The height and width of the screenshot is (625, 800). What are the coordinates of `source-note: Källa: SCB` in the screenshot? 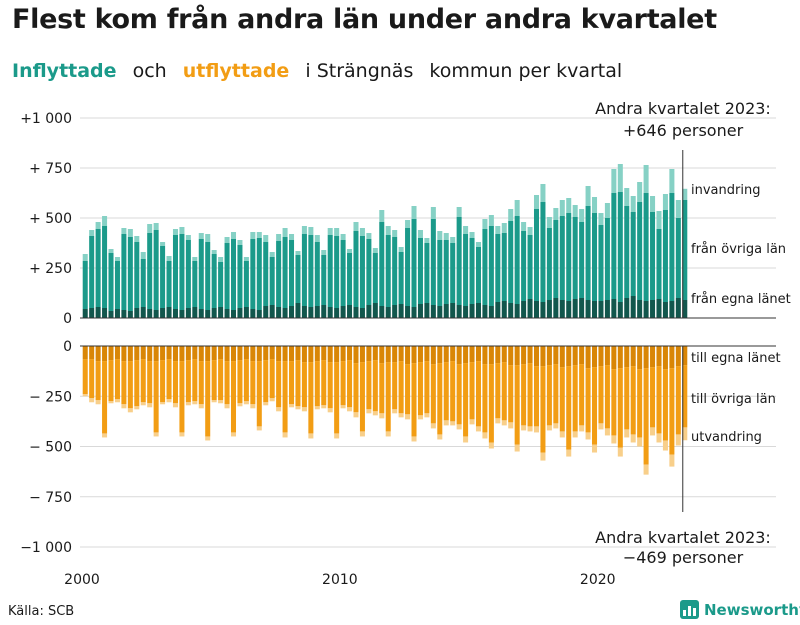 It's located at (41, 611).